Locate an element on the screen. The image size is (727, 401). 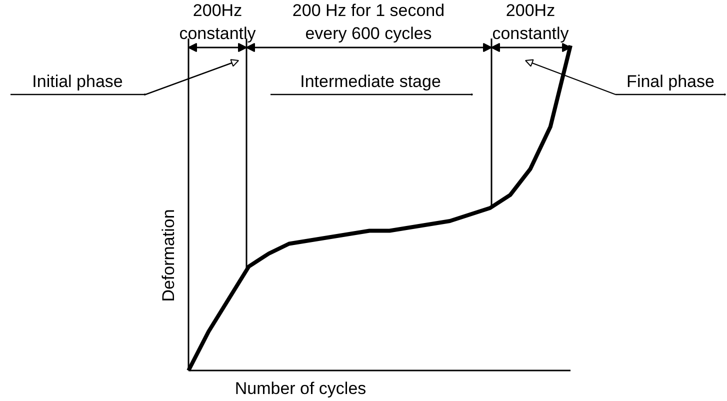
y-axis-title: Deformation is located at coordinates (168, 255).